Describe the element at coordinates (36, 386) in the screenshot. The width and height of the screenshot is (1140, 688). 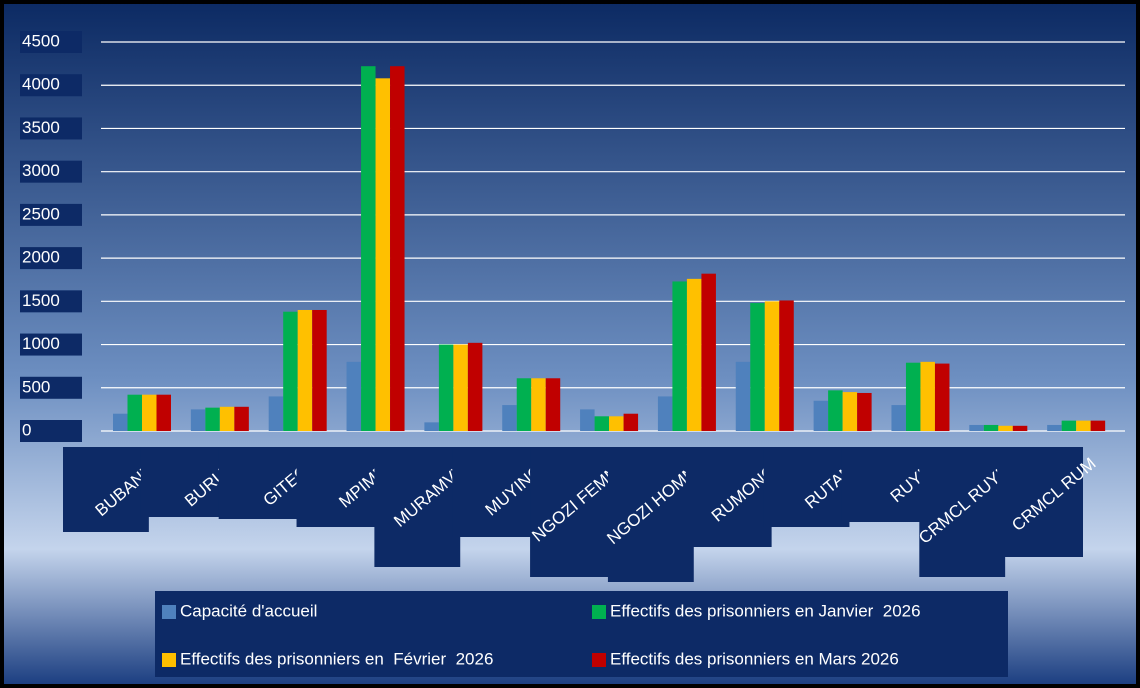
I see `y-tick-label: 500` at that location.